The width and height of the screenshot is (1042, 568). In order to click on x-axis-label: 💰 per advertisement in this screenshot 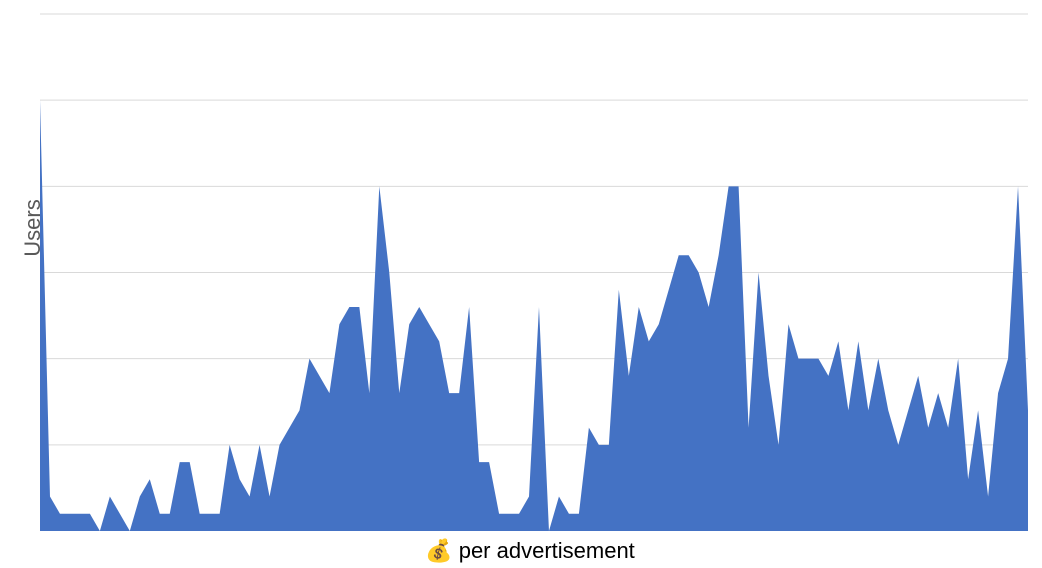, I will do `click(530, 551)`.